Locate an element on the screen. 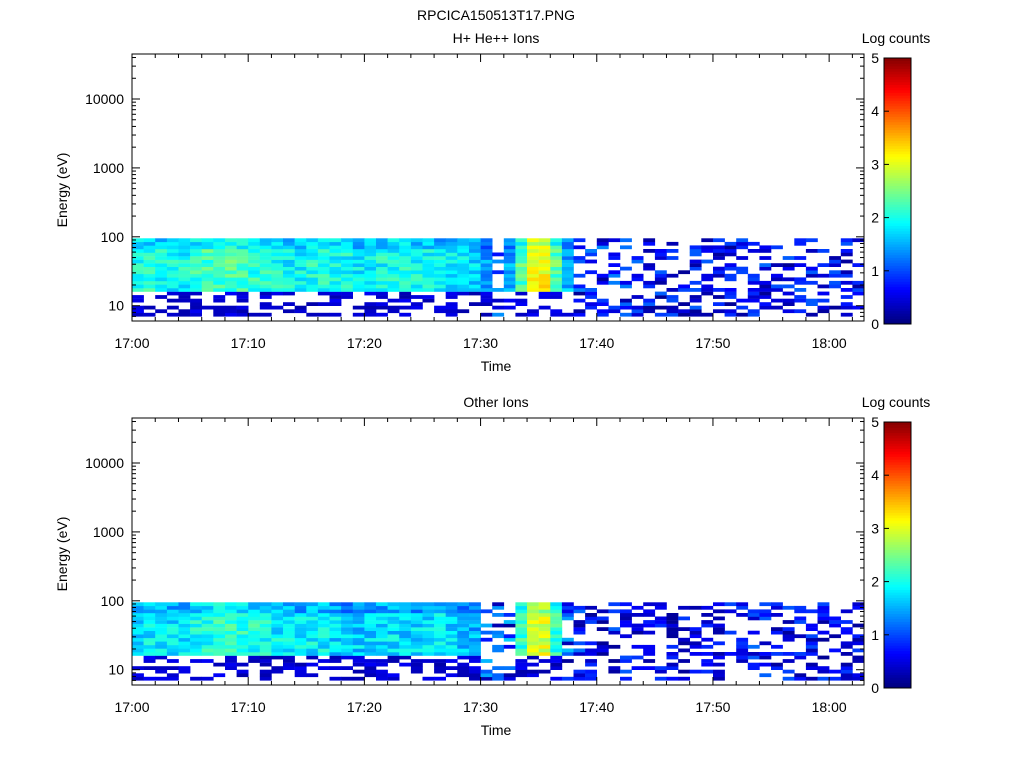 The width and height of the screenshot is (1024, 768). colorbar-tick-label: 0 is located at coordinates (875, 688).